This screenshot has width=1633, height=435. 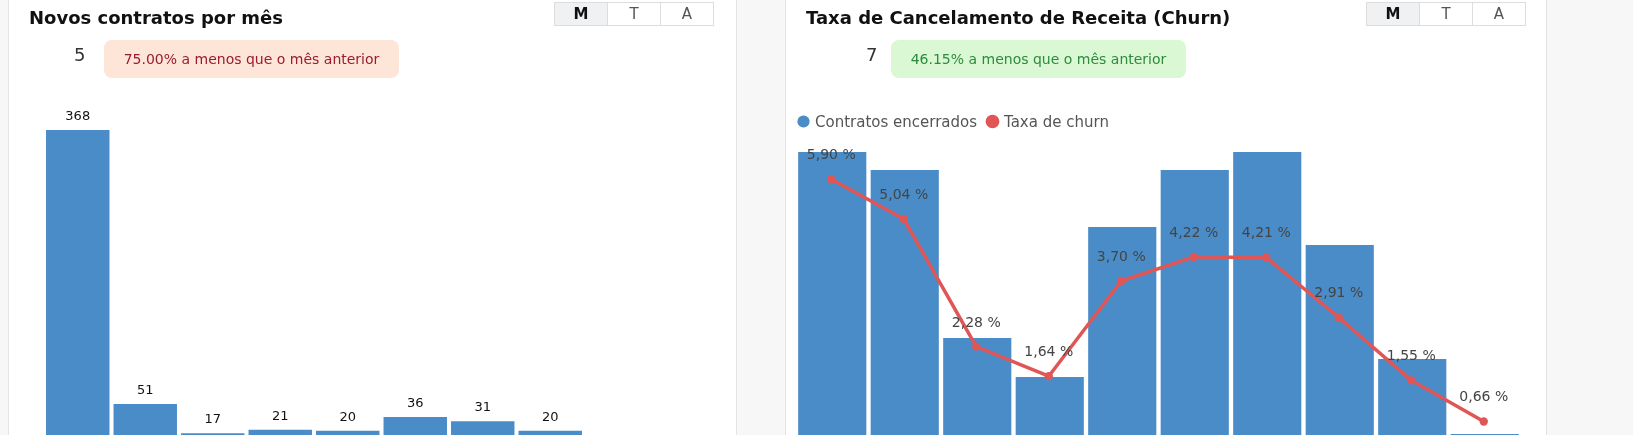 I want to click on data-label: 3,70 %, so click(x=1121, y=255).